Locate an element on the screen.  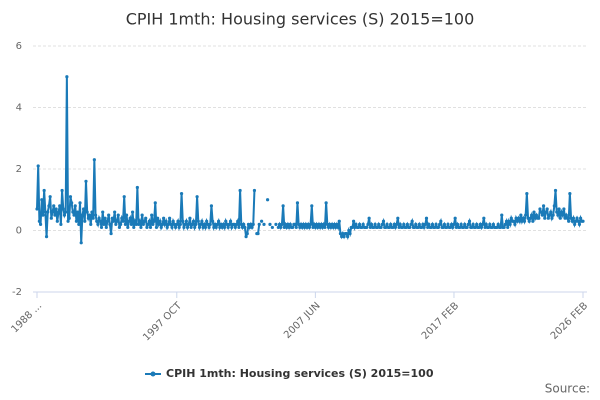
x-tick-label: 2017 FEB is located at coordinates (441, 321).